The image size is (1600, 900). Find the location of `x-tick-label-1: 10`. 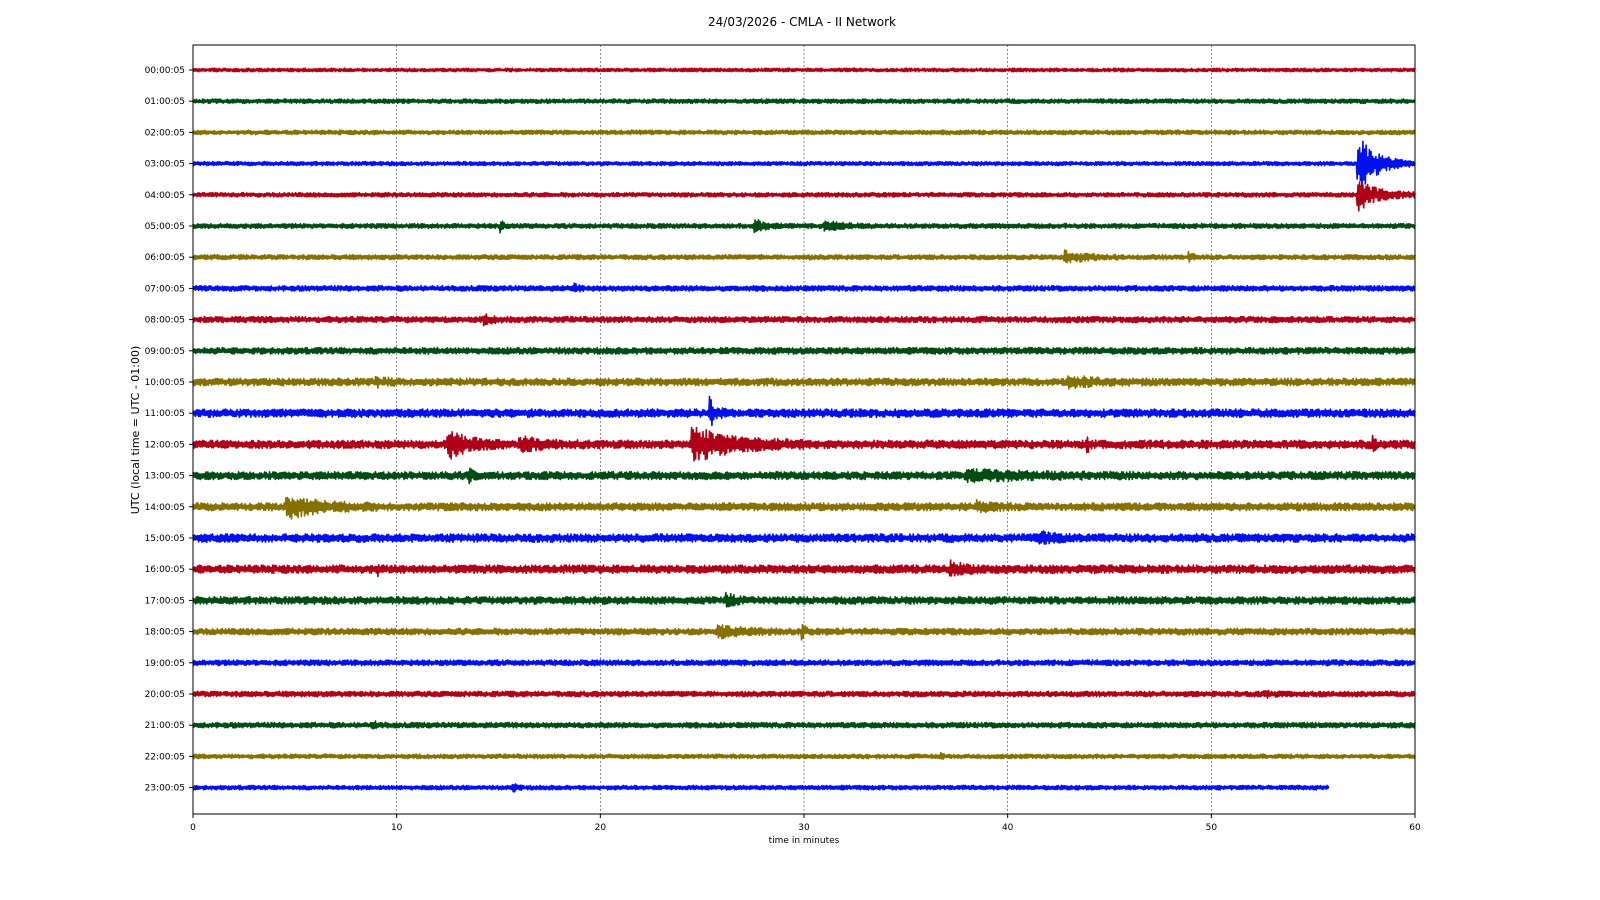

x-tick-label-1: 10 is located at coordinates (397, 828).